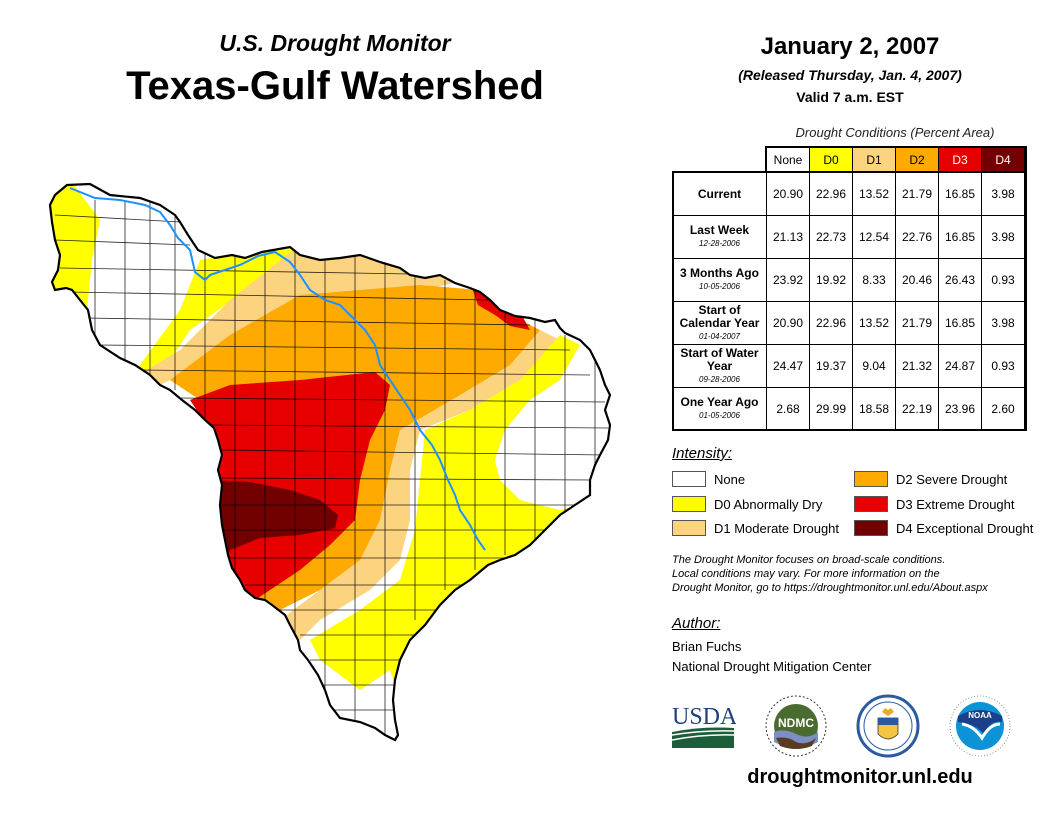 Image resolution: width=1056 pixels, height=816 pixels. Describe the element at coordinates (874, 280) in the screenshot. I see `table-cell-d1: 8.33` at that location.